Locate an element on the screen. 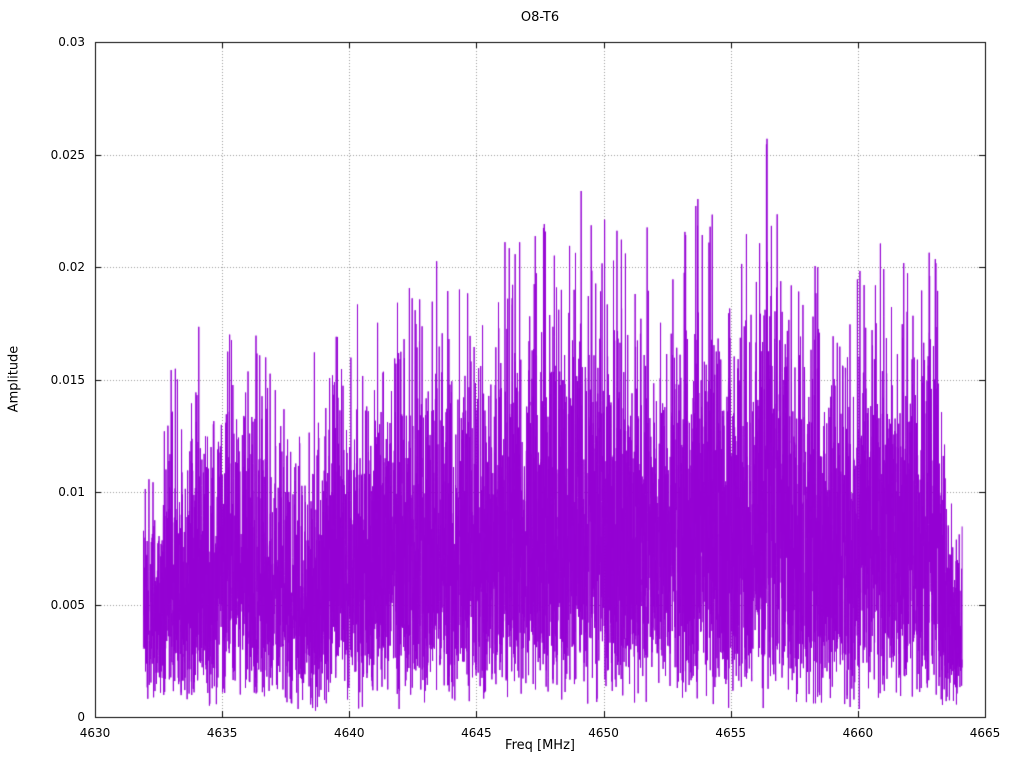  y-tick-label: 0.02 is located at coordinates (71, 267).